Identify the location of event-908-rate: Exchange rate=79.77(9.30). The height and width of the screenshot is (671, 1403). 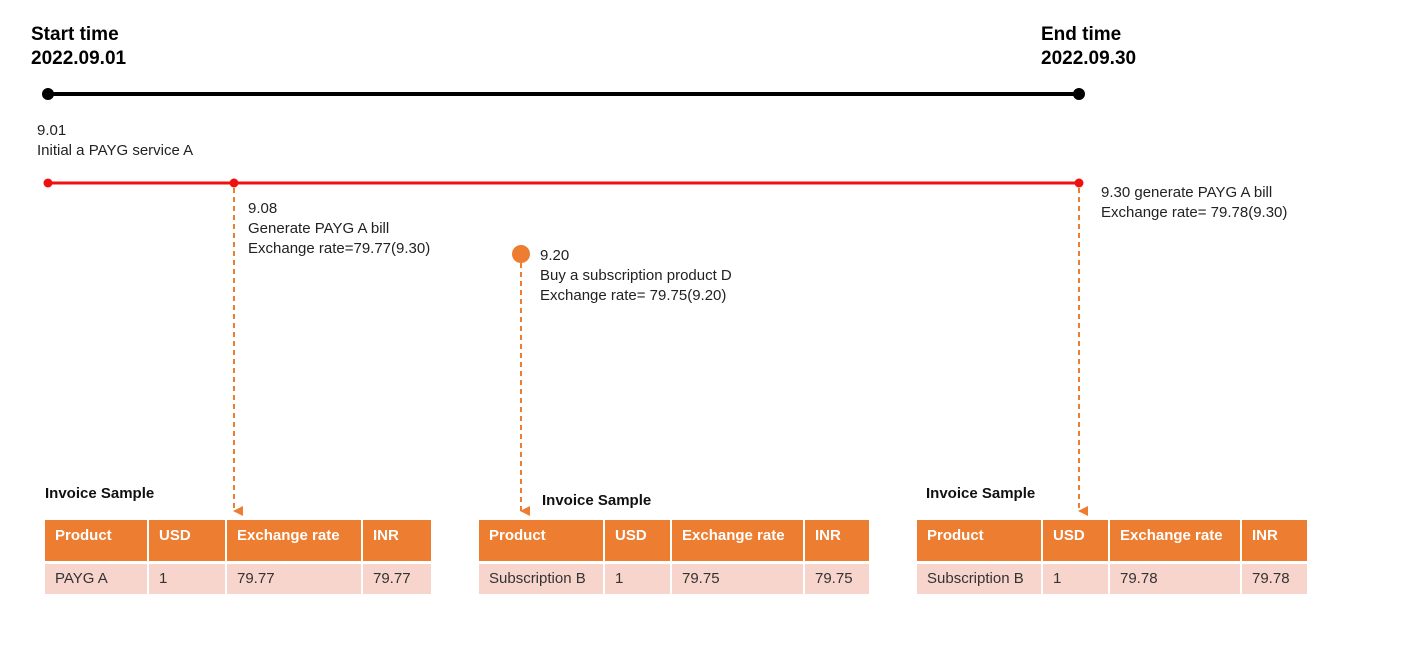
(339, 248).